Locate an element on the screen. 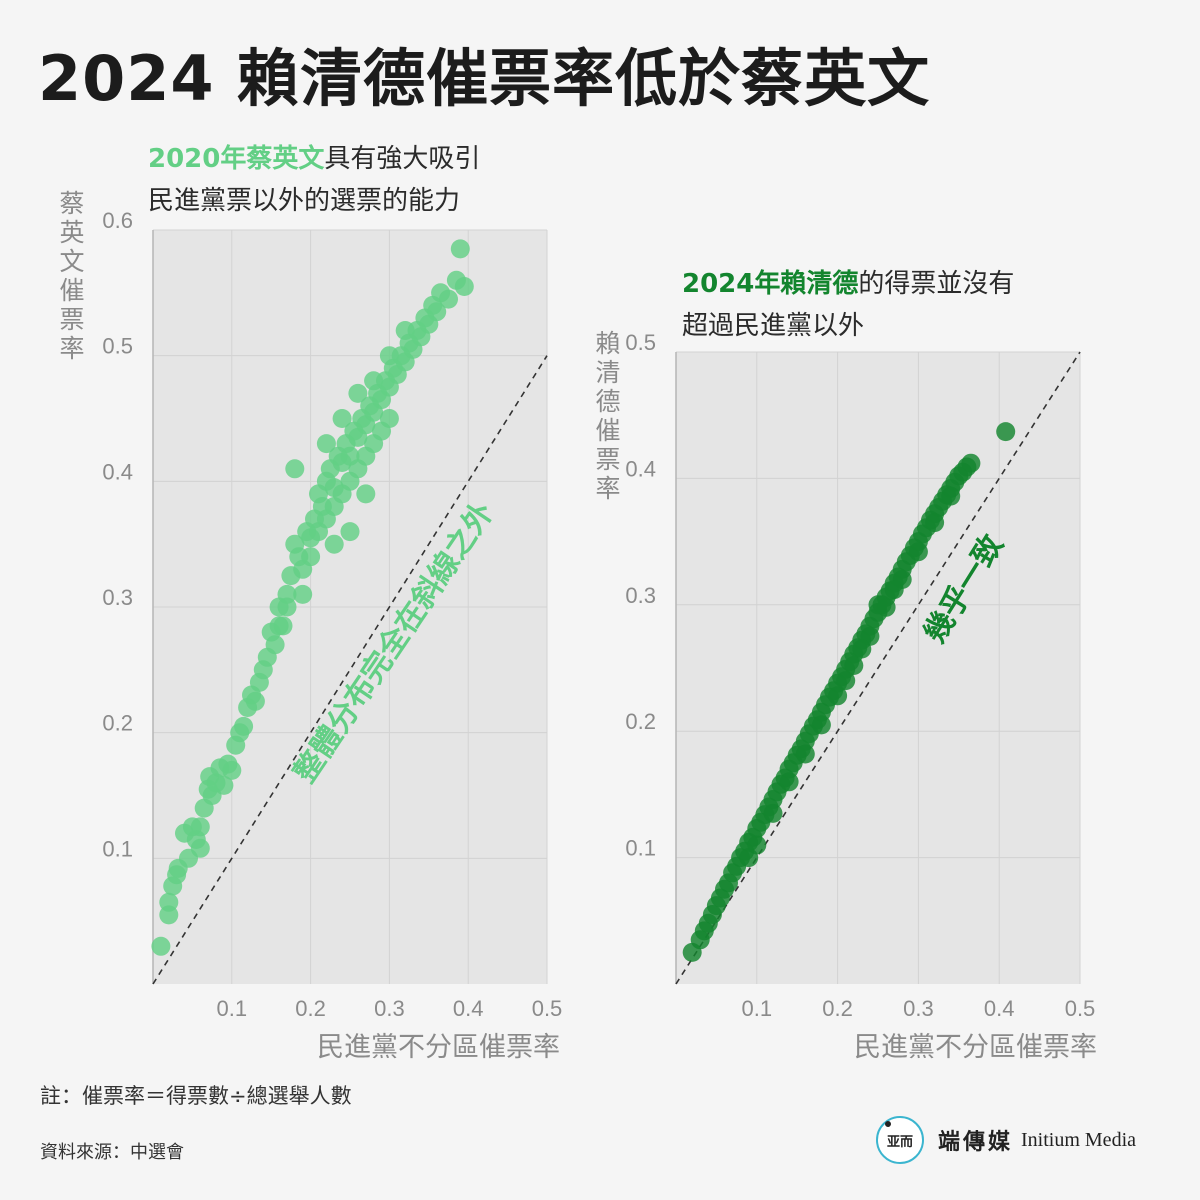  right-y-tick-label: 0.5 is located at coordinates (640, 342).